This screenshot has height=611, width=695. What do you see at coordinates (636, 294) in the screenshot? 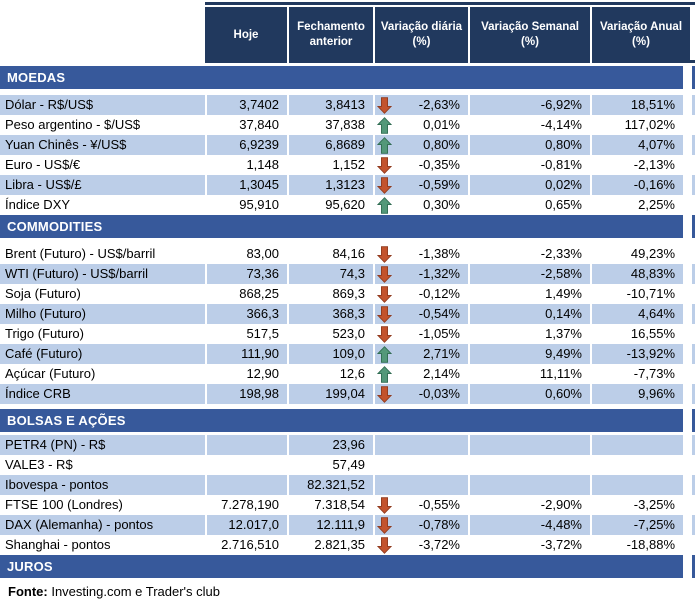
I see `var-anual-value: -10,71%` at bounding box center [636, 294].